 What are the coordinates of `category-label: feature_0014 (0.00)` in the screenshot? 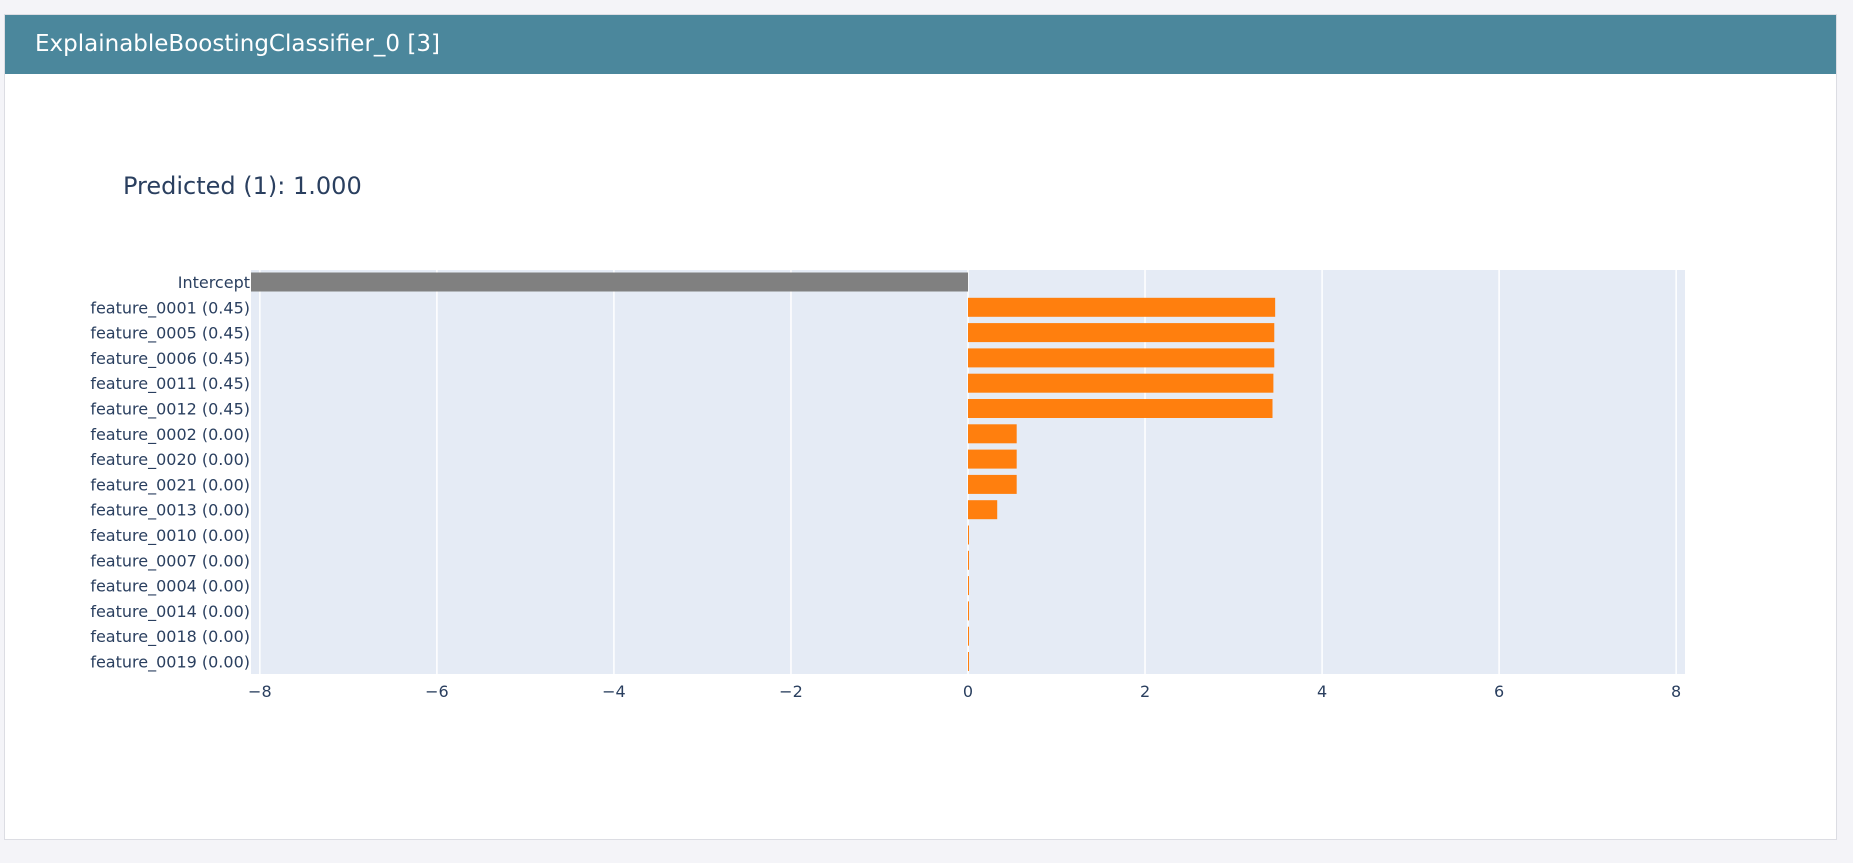 It's located at (170, 612).